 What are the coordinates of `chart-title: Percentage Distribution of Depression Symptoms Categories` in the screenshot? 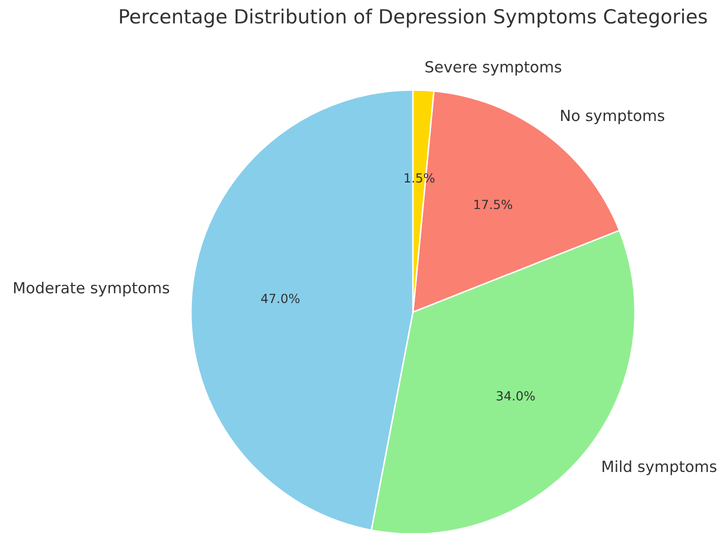 It's located at (413, 18).